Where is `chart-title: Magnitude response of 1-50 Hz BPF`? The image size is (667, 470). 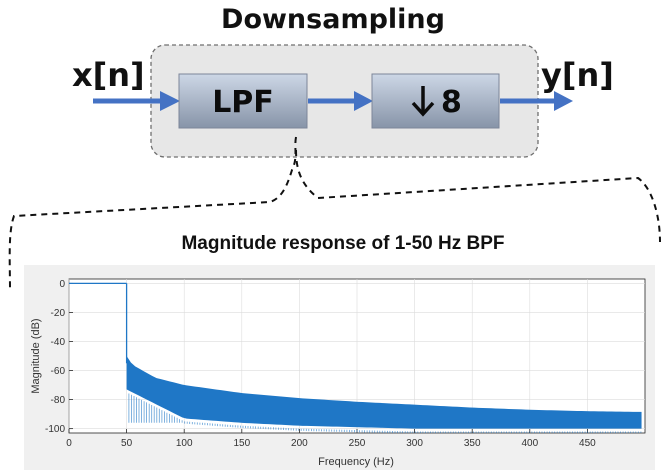
chart-title: Magnitude response of 1-50 Hz BPF is located at coordinates (342, 243).